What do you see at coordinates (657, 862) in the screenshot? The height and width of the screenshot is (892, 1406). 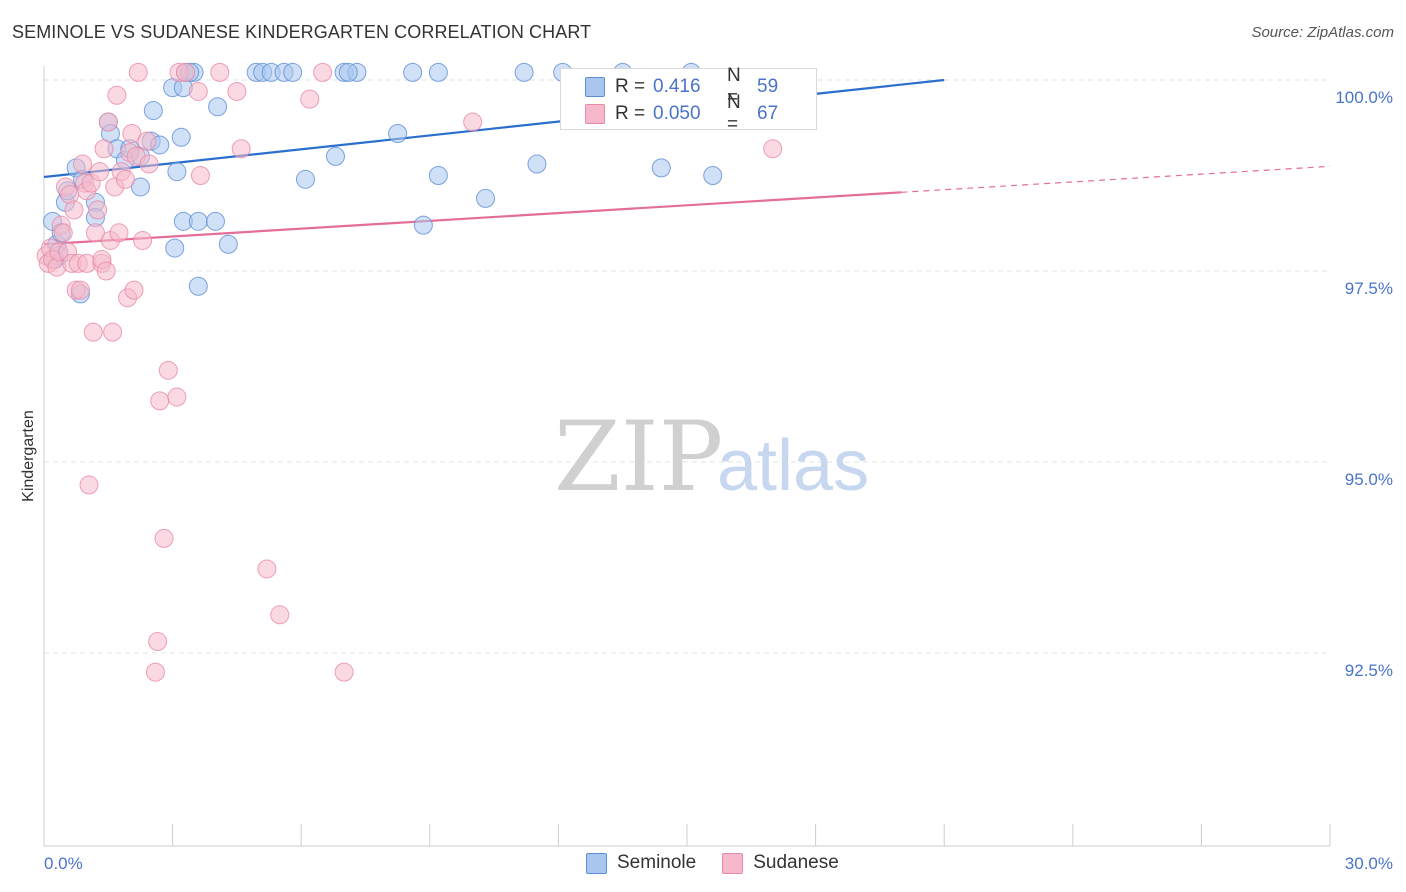 I see `legend-label-seminole: Seminole` at bounding box center [657, 862].